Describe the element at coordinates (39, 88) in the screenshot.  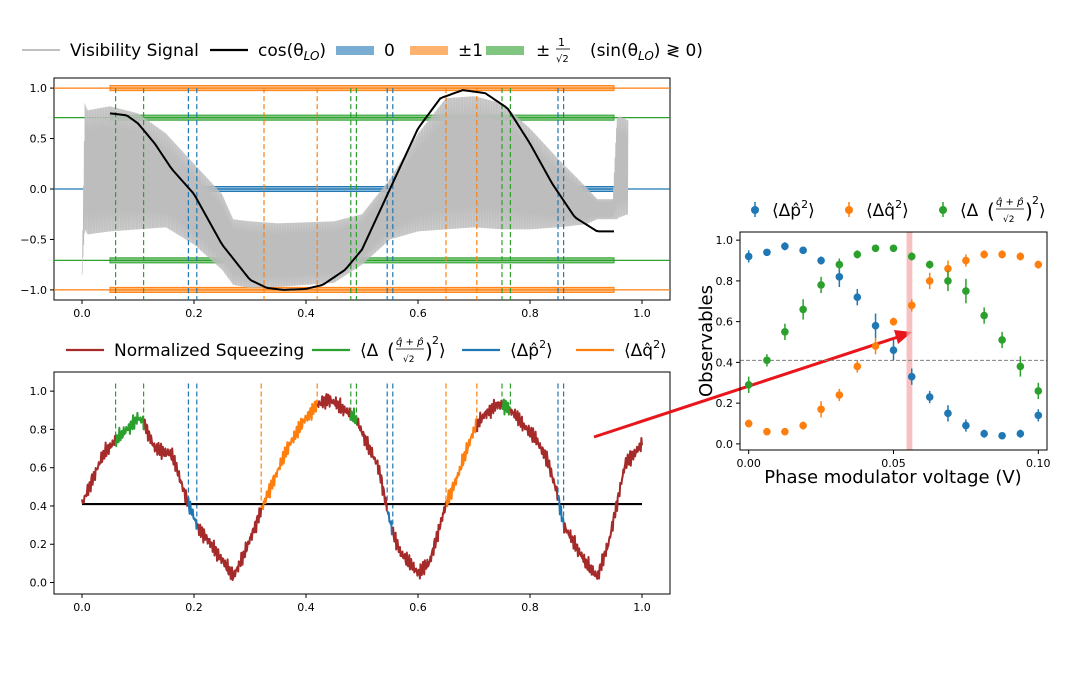
I see `top-ytick-label-4: 1.0` at that location.